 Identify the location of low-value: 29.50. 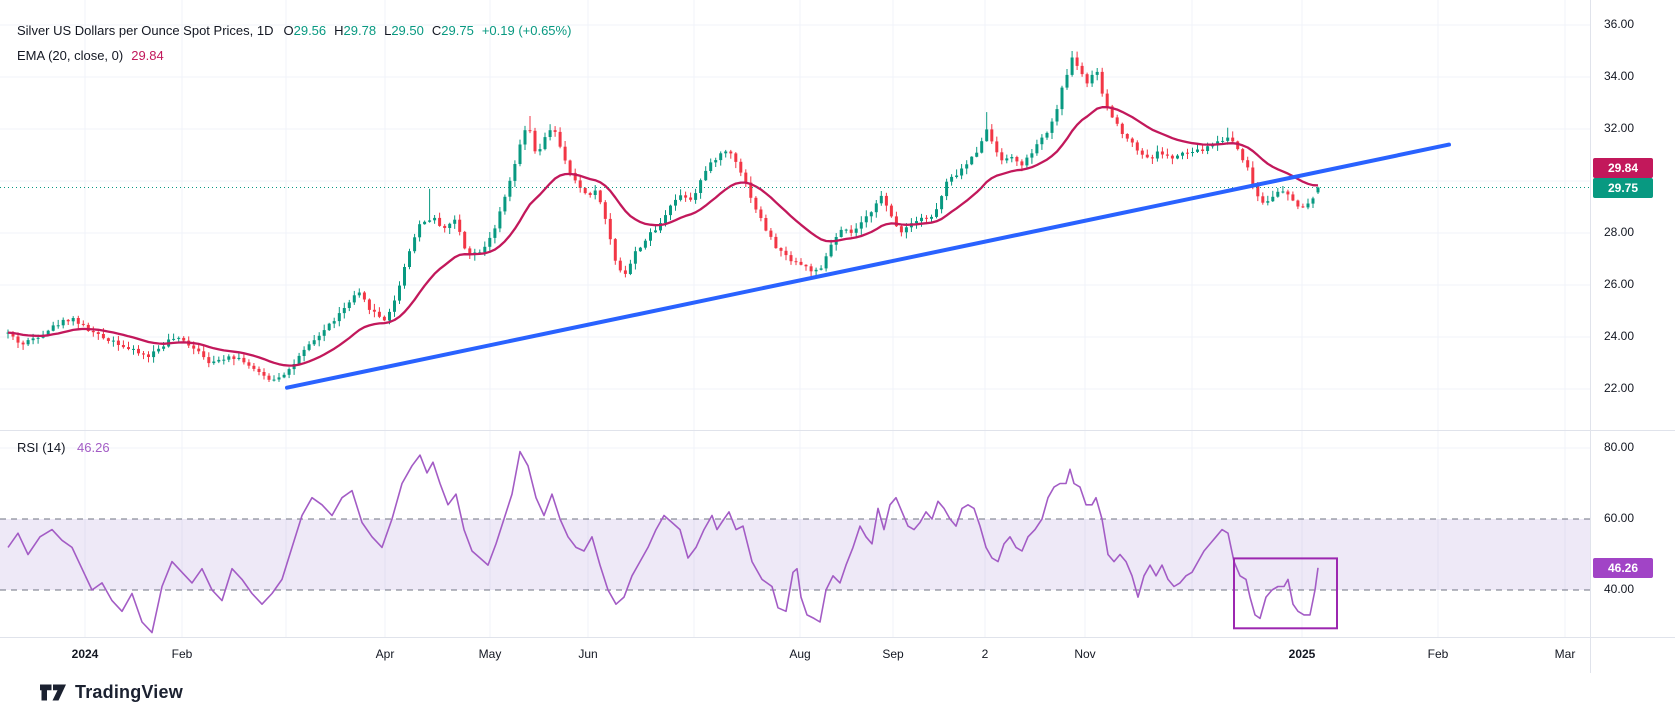
(407, 30).